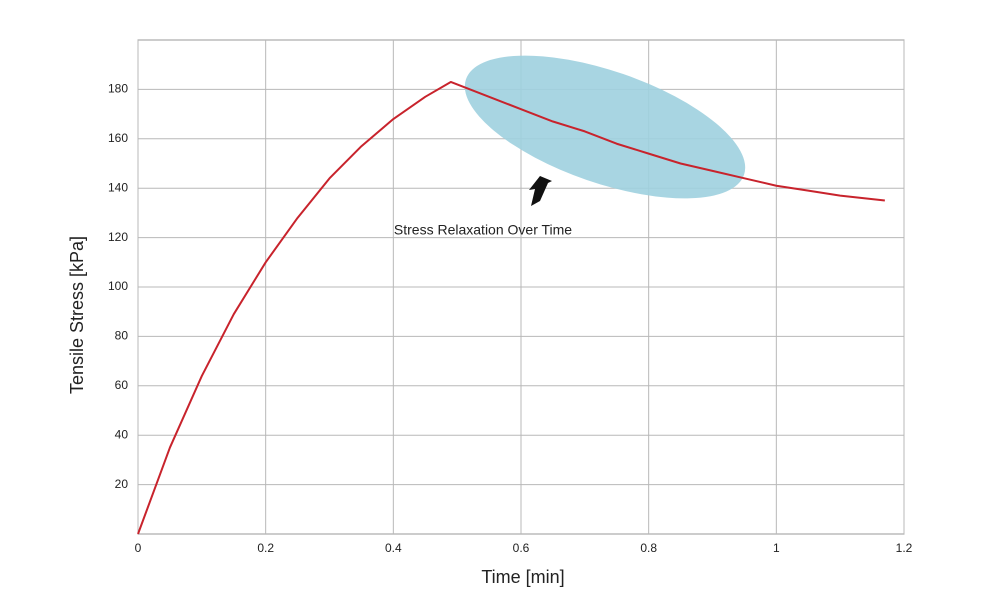  What do you see at coordinates (521, 548) in the screenshot?
I see `x-tick-label: 0.6` at bounding box center [521, 548].